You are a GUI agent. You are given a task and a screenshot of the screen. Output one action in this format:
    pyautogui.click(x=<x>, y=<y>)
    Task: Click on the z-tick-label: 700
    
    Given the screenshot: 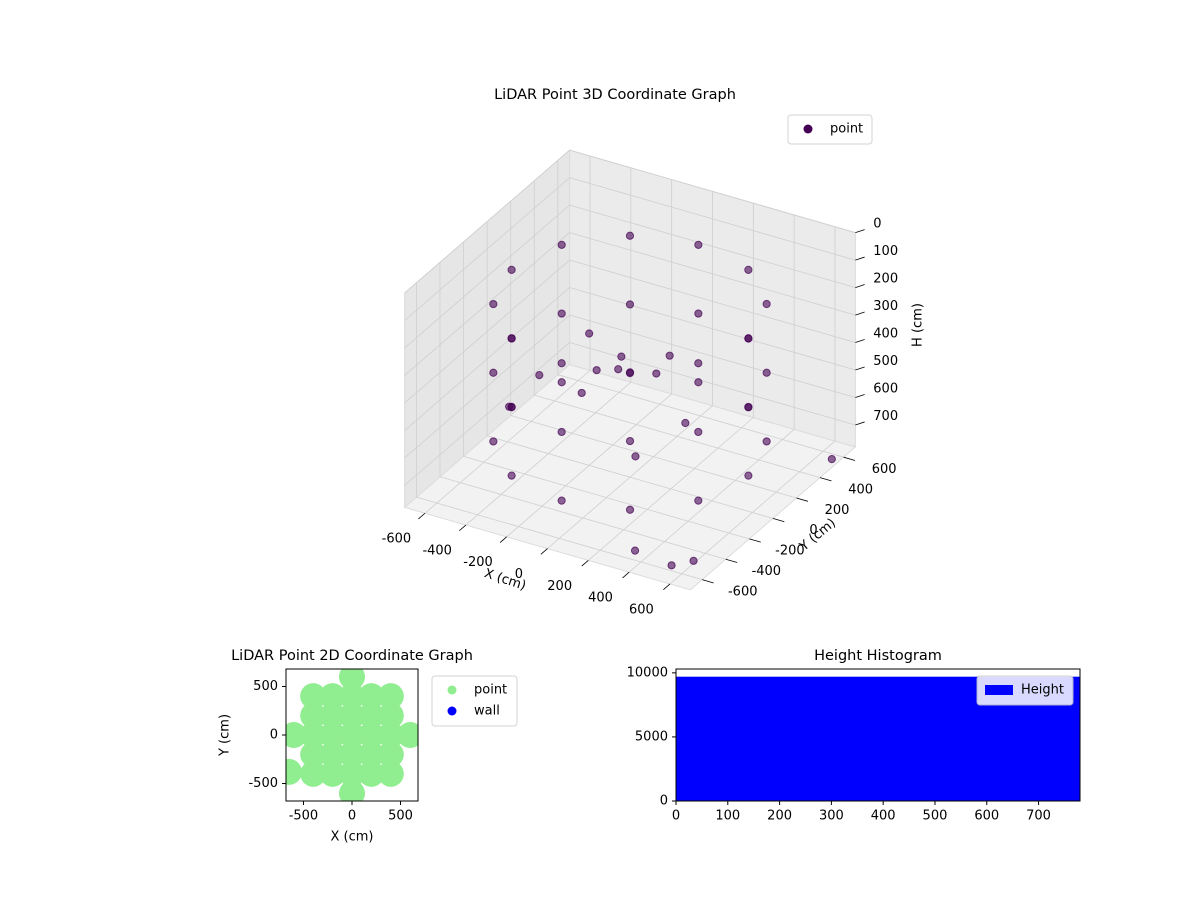 What is the action you would take?
    pyautogui.click(x=885, y=416)
    